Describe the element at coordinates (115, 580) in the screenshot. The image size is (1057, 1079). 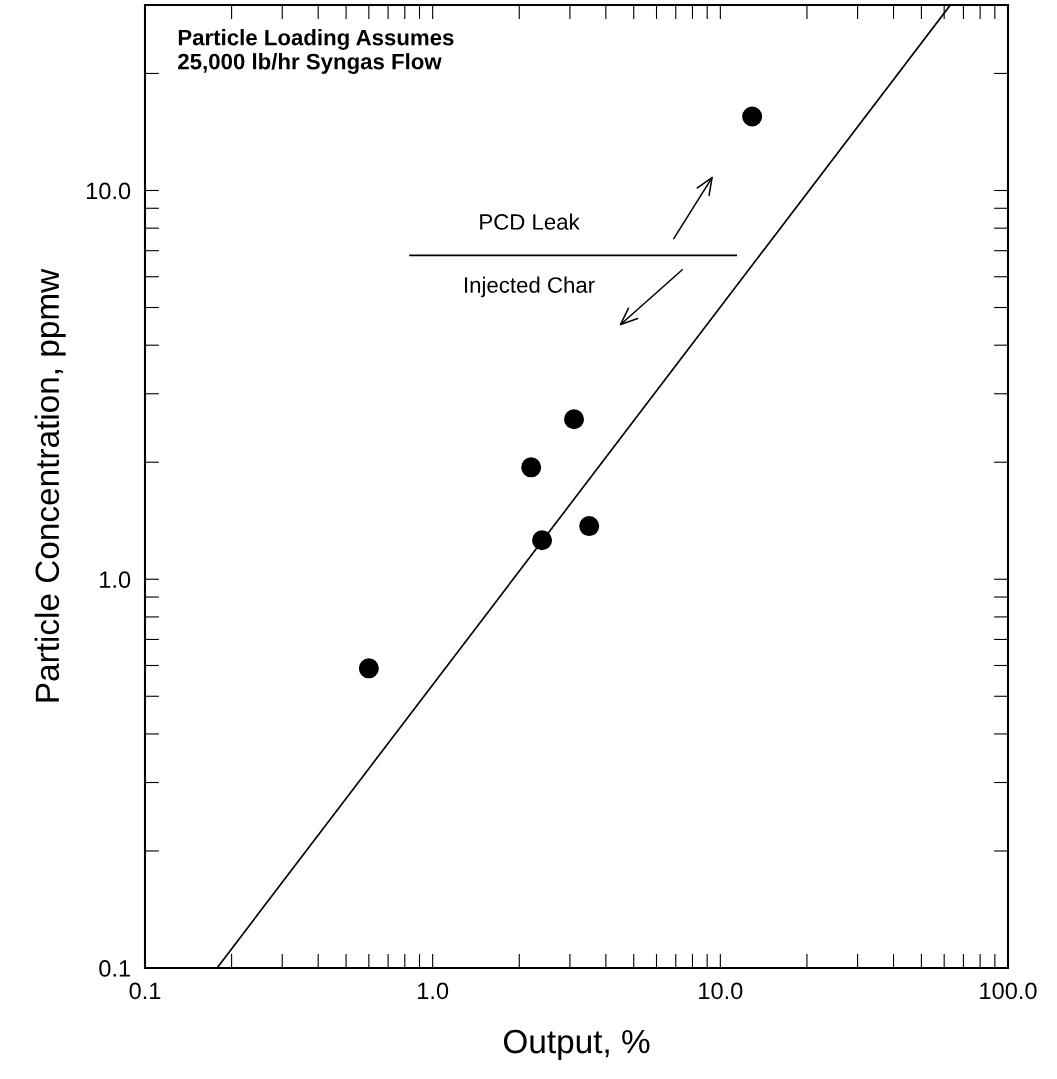
I see `y-tick-label: 1.0` at that location.